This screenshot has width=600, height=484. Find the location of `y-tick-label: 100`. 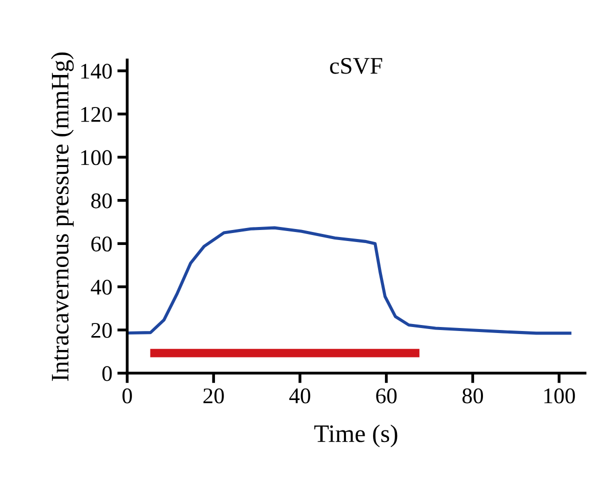

y-tick-label: 100 is located at coordinates (96, 158).